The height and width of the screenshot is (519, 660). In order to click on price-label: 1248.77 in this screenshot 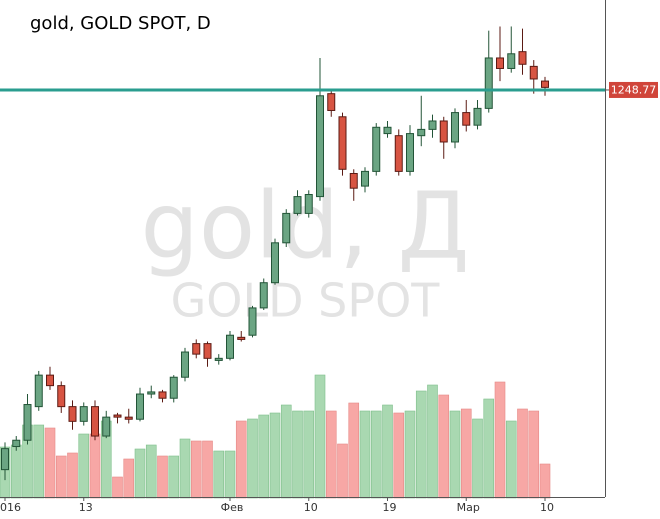, I will do `click(634, 89)`.